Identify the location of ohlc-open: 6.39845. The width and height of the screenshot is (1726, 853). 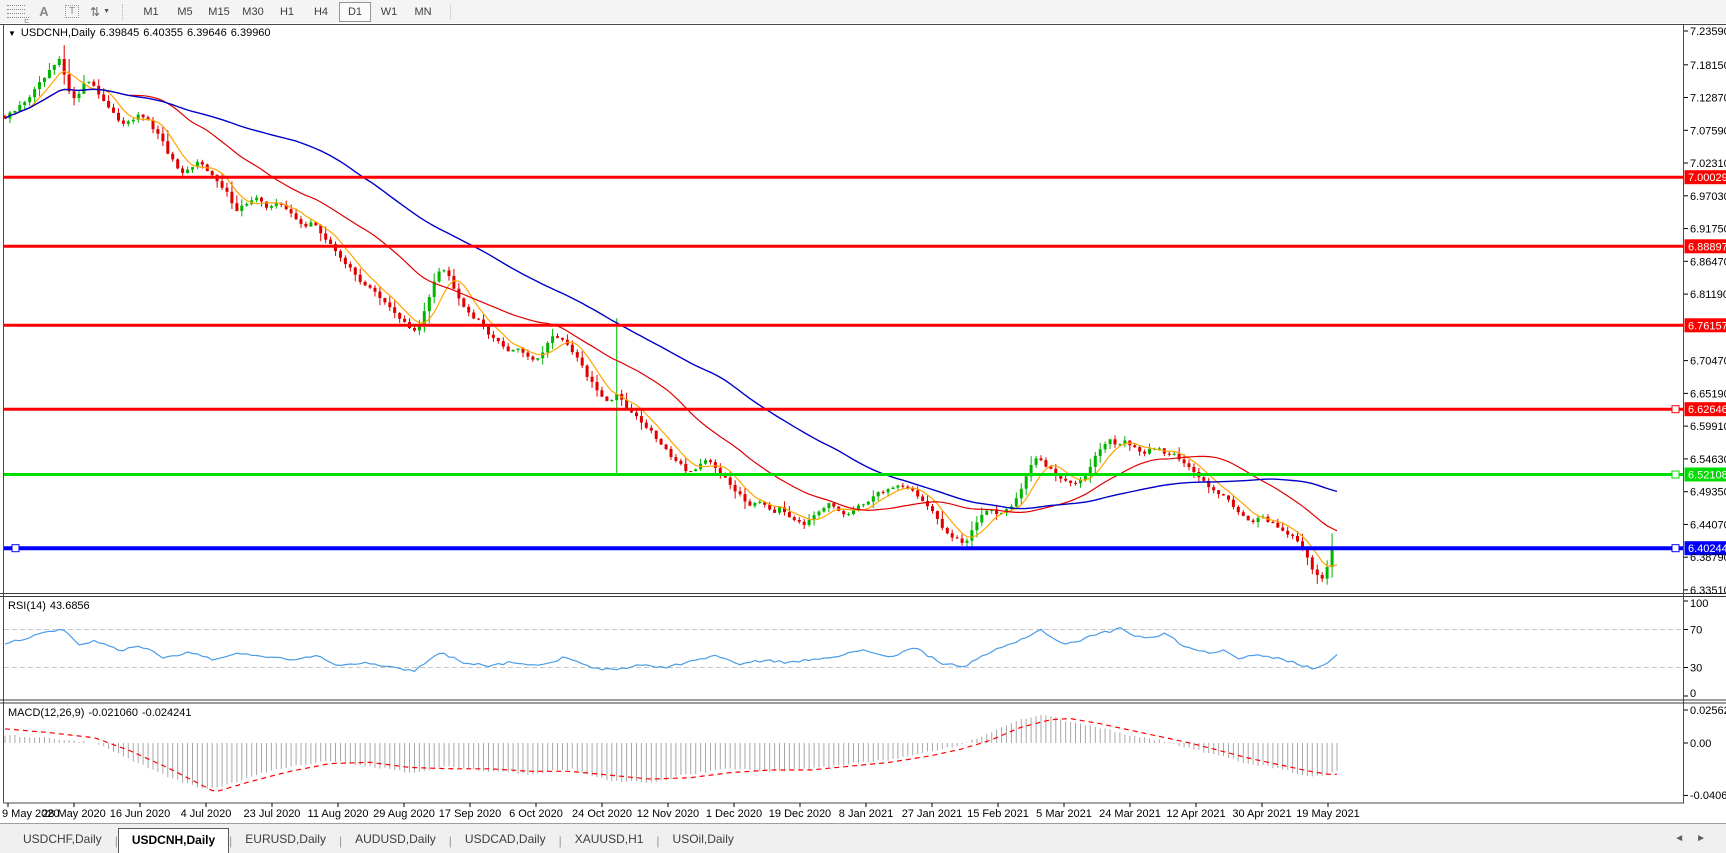
(119, 33).